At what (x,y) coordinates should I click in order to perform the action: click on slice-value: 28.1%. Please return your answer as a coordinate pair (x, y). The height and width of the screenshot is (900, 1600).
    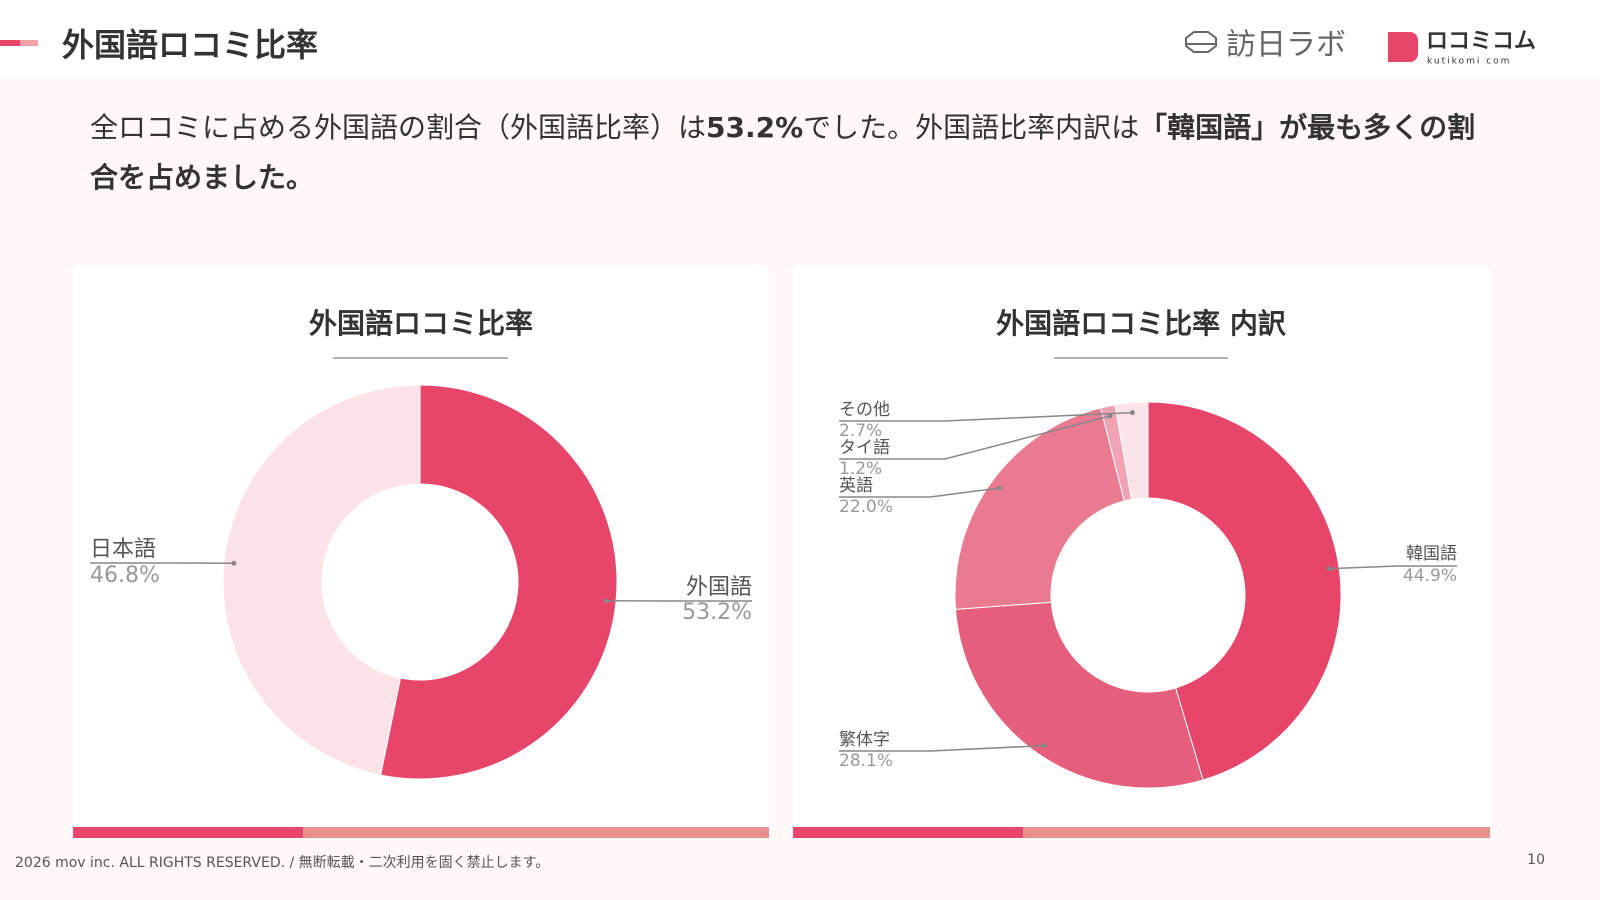
    Looking at the image, I should click on (866, 761).